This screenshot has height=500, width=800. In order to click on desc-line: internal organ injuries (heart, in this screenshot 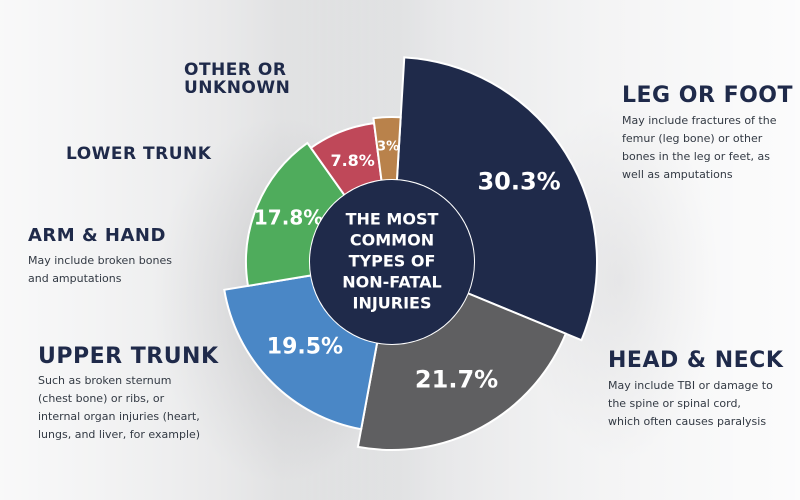, I will do `click(119, 416)`.